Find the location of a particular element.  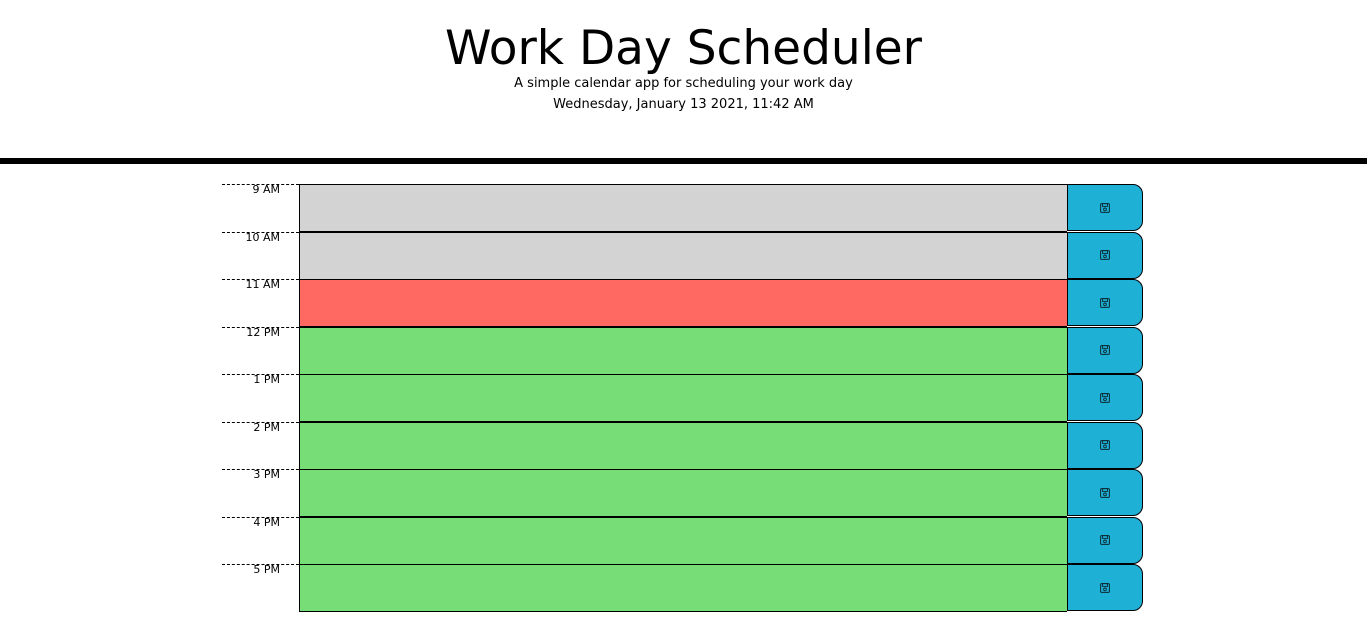

hour-cell: 3 PM is located at coordinates (260, 492).